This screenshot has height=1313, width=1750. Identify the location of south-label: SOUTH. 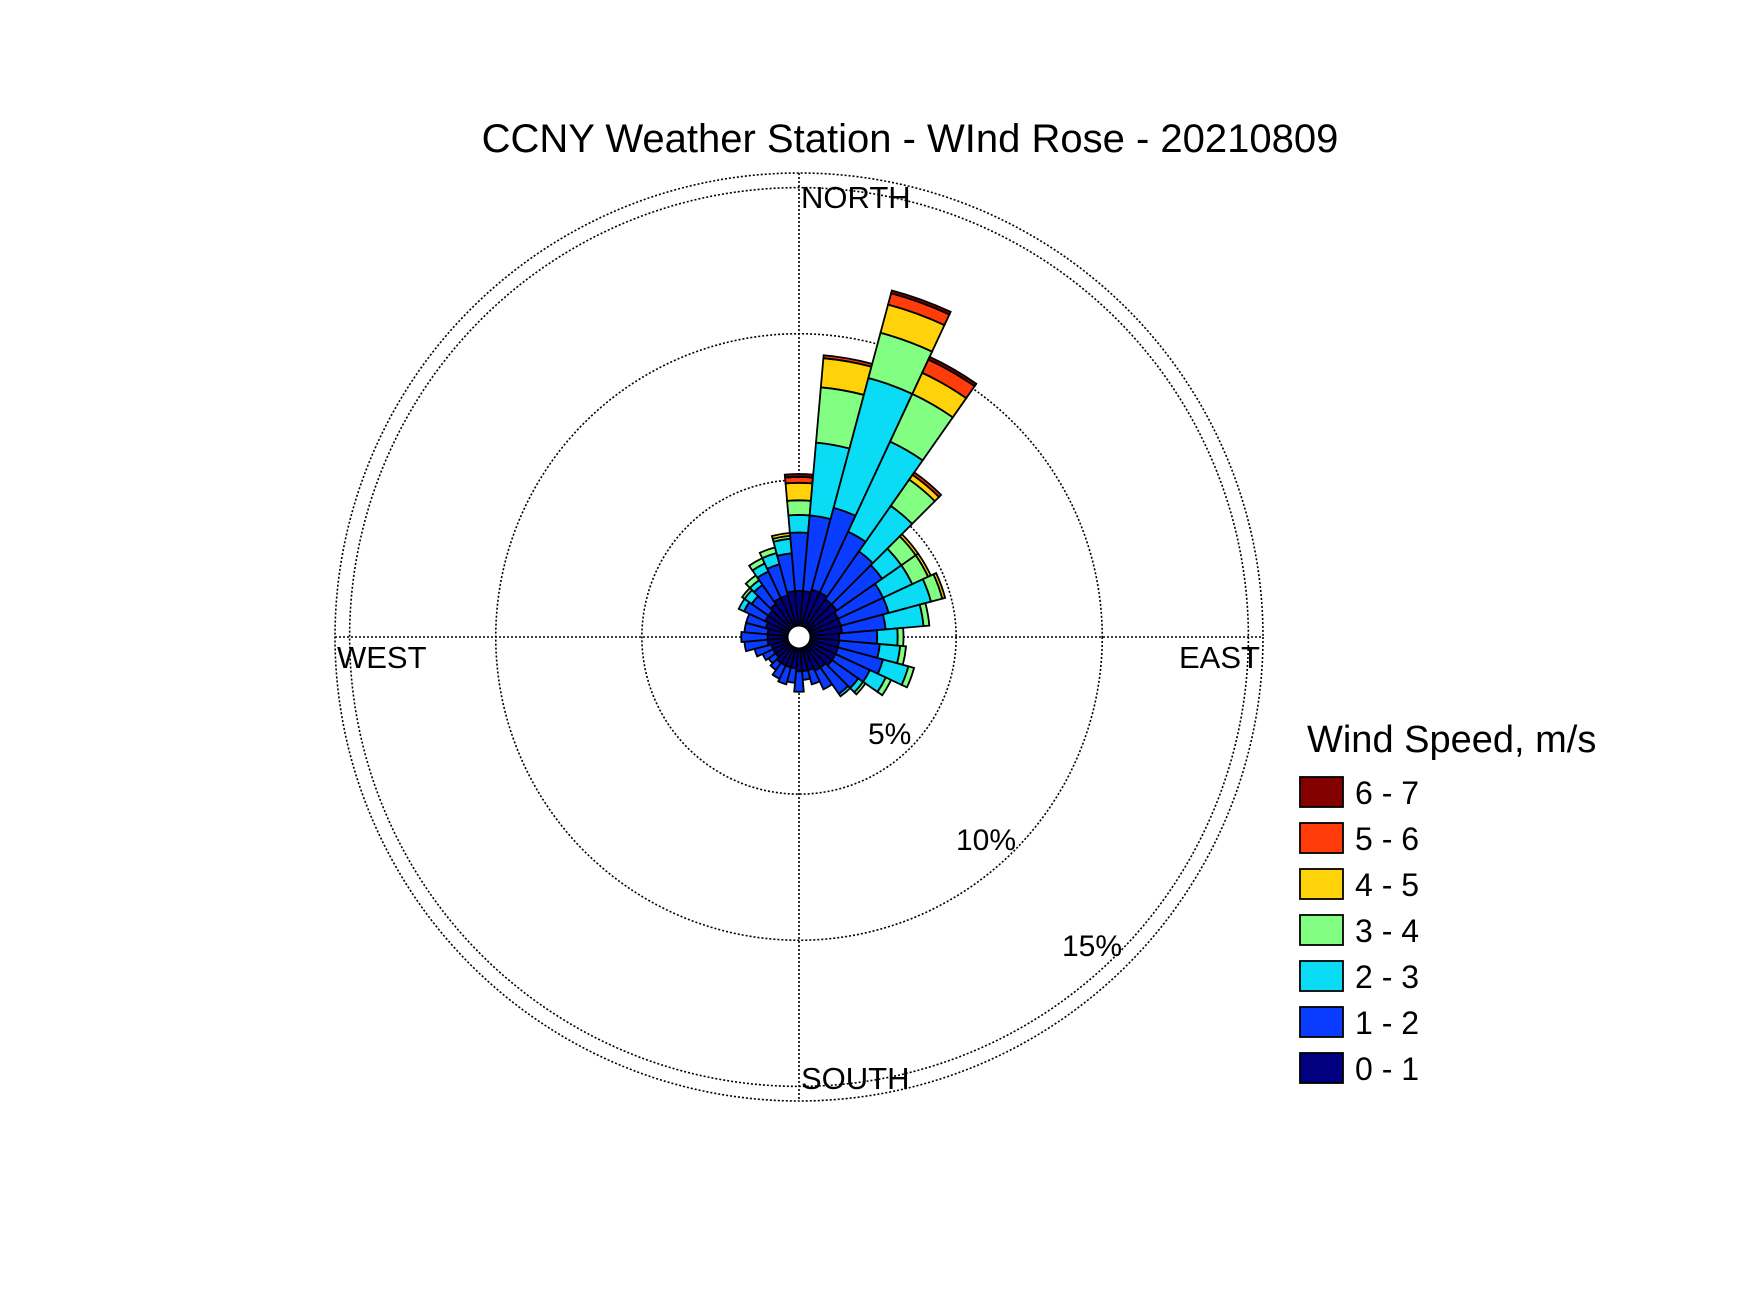
(855, 1078).